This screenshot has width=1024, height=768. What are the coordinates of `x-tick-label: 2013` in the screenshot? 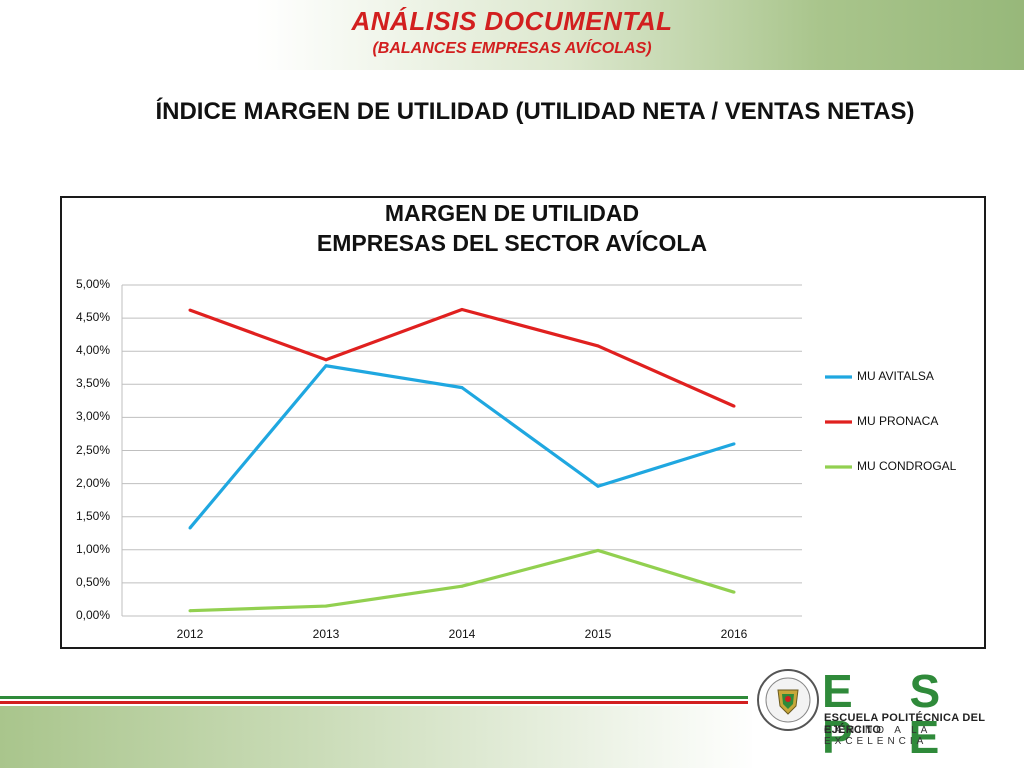 It's located at (326, 634).